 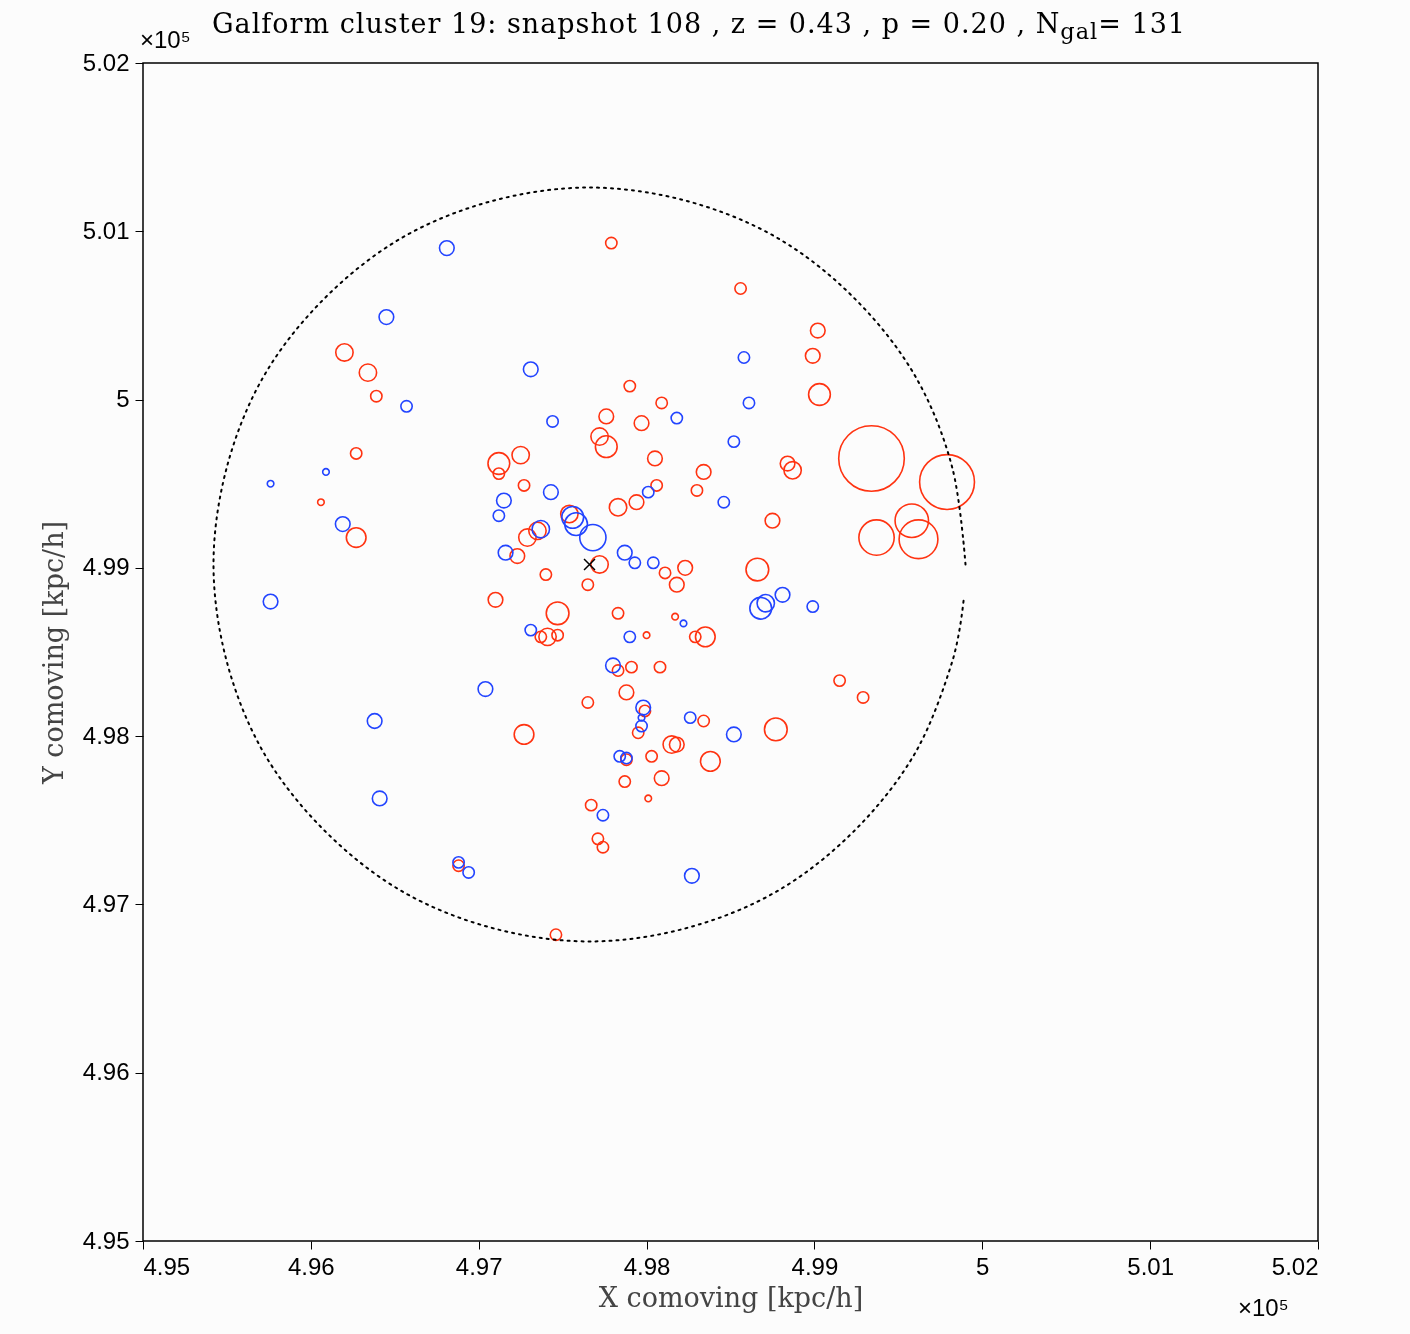 What do you see at coordinates (106, 1072) in the screenshot?
I see `y-tick-label: 4.96` at bounding box center [106, 1072].